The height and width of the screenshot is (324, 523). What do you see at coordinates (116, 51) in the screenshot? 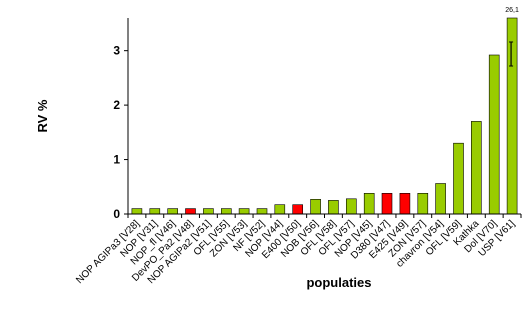
I see `y-tick-label: 3` at bounding box center [116, 51].